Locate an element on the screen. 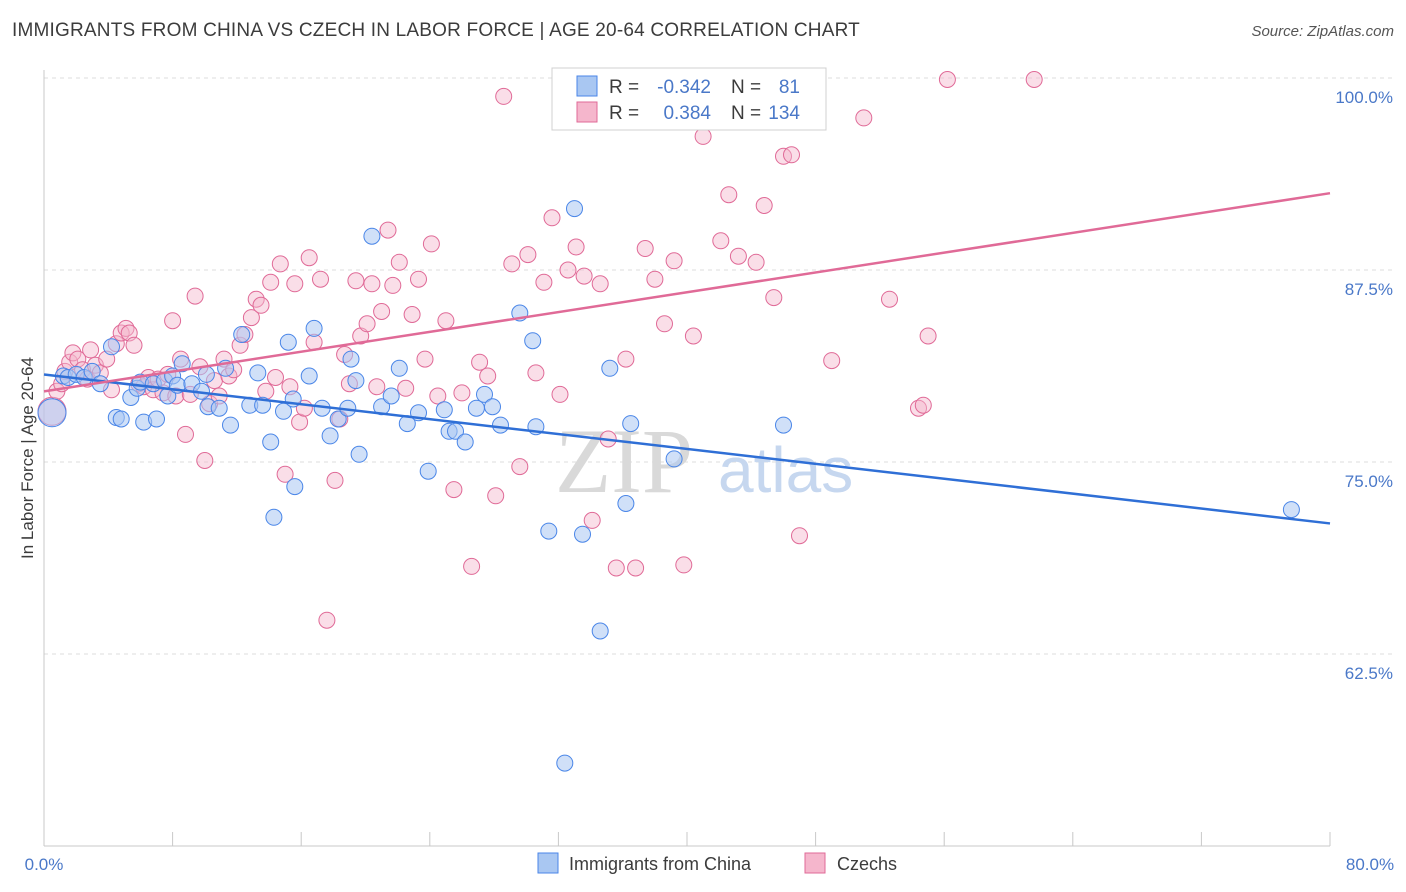  bottom-legend-label-china: Immigrants from China is located at coordinates (660, 864).